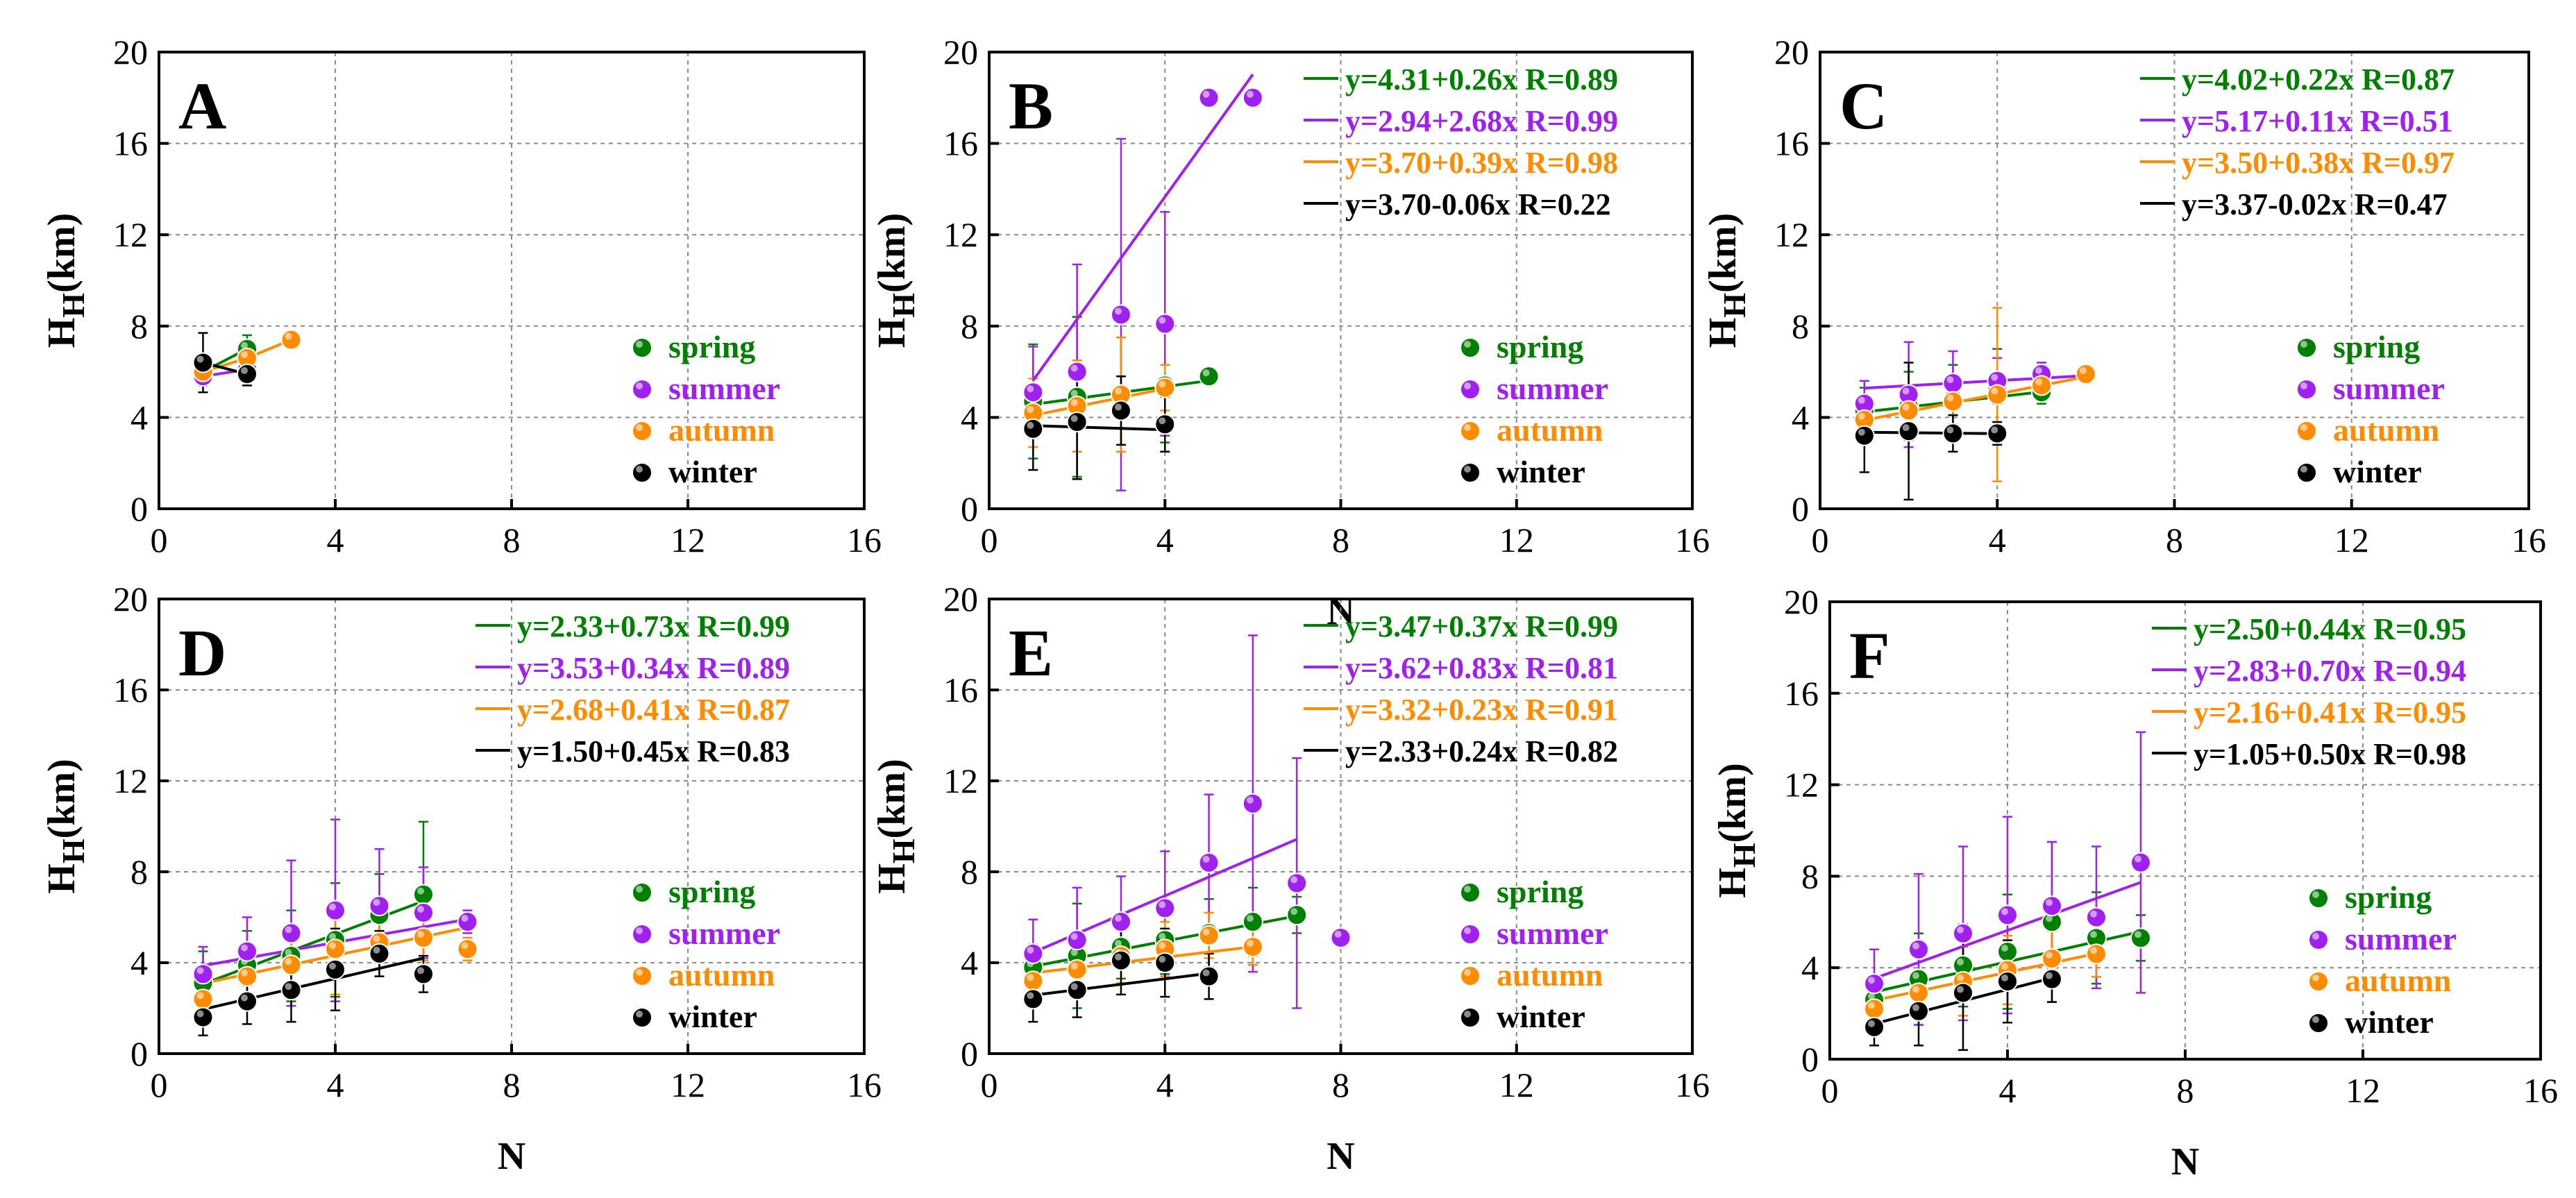  What do you see at coordinates (2318, 79) in the screenshot?
I see `fit-equation: y=4.02+0.22x R=0.87` at bounding box center [2318, 79].